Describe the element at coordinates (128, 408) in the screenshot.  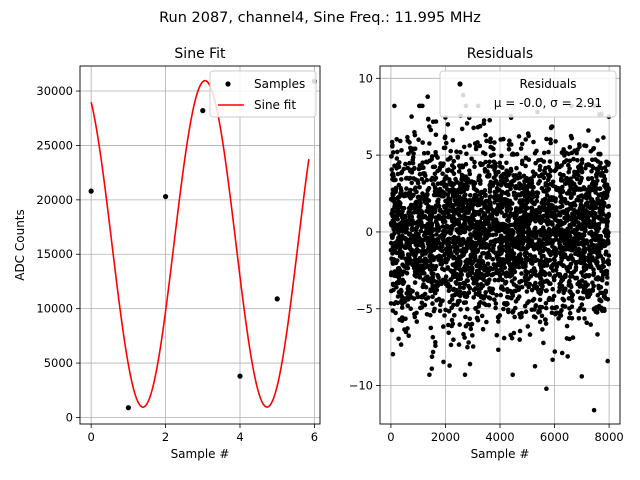
I see `sample-point` at that location.